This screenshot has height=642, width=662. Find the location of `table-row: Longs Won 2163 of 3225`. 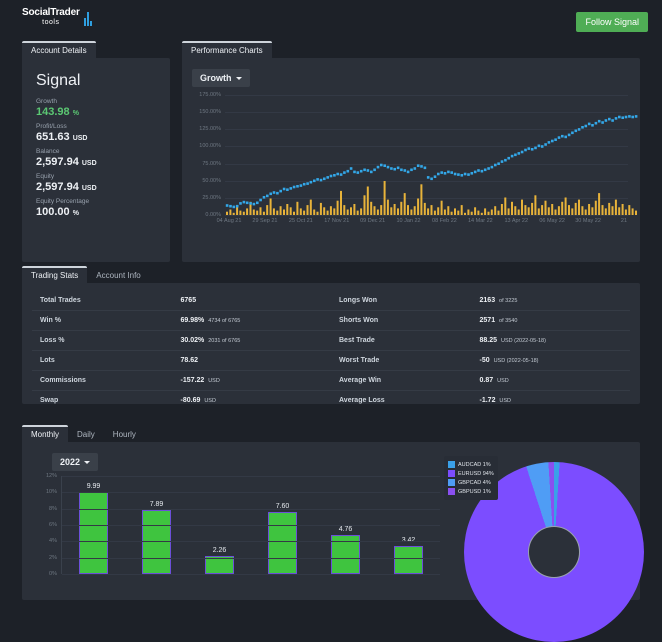

table-row: Longs Won 2163 of 3225 is located at coordinates (480, 301).